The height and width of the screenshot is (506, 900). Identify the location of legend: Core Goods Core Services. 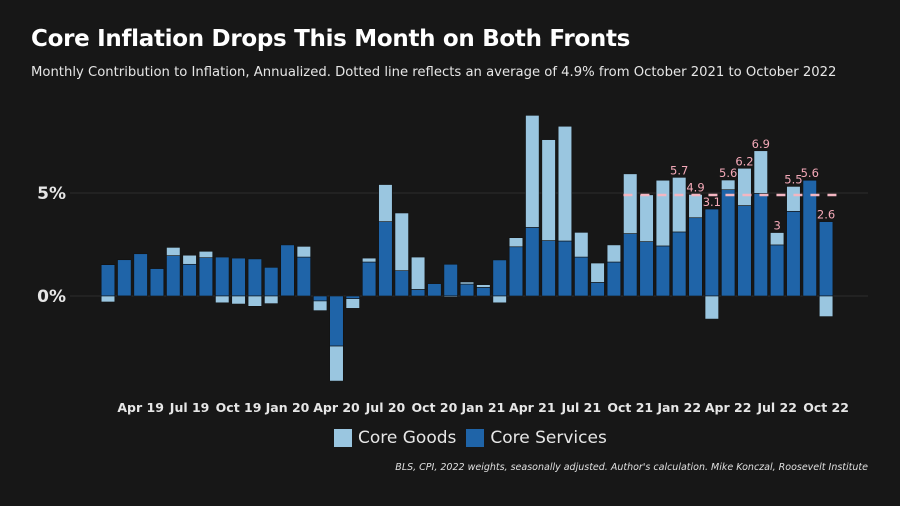
(470, 438).